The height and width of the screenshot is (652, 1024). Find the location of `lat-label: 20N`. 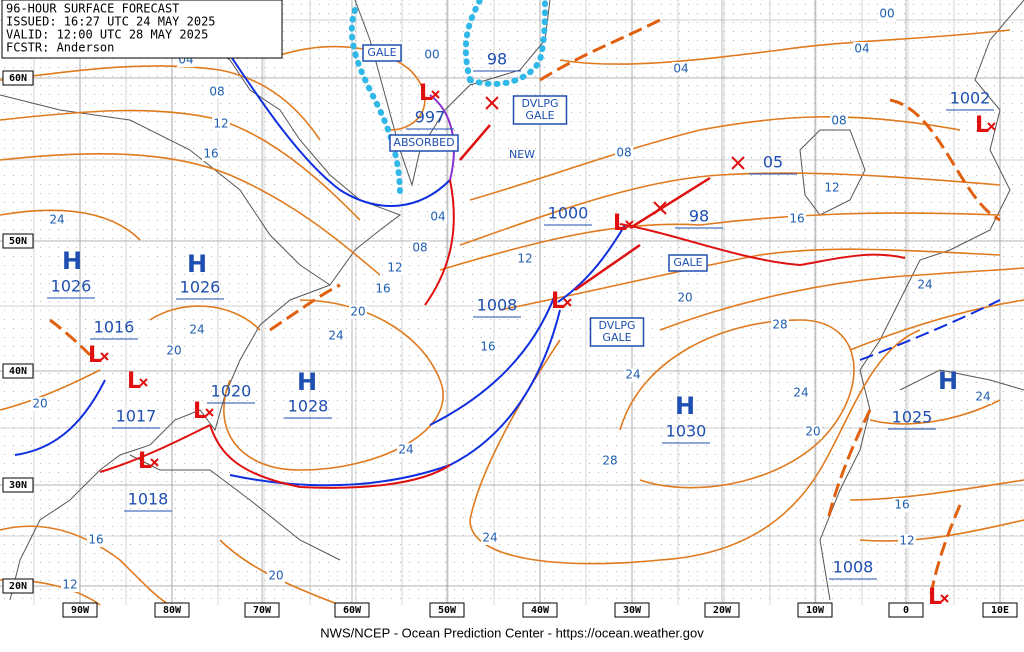

lat-label: 20N is located at coordinates (18, 586).